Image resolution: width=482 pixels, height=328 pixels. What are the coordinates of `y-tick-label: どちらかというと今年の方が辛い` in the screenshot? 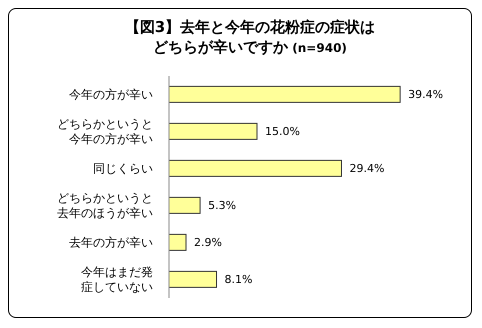 It's located at (105, 131).